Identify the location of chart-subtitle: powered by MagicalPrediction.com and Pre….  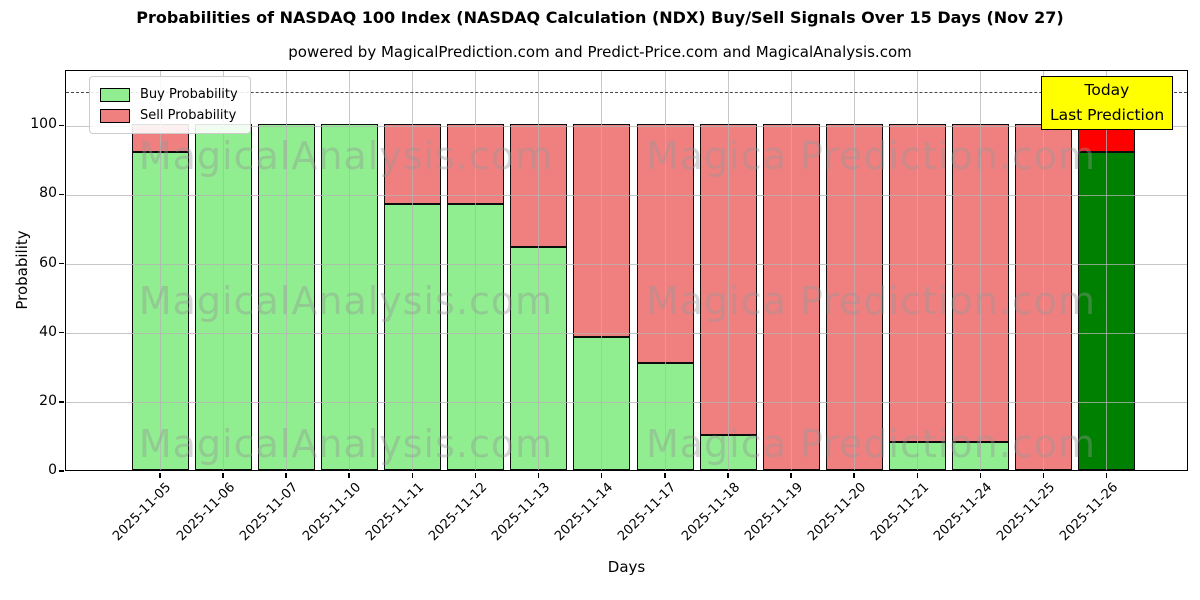
(600, 52).